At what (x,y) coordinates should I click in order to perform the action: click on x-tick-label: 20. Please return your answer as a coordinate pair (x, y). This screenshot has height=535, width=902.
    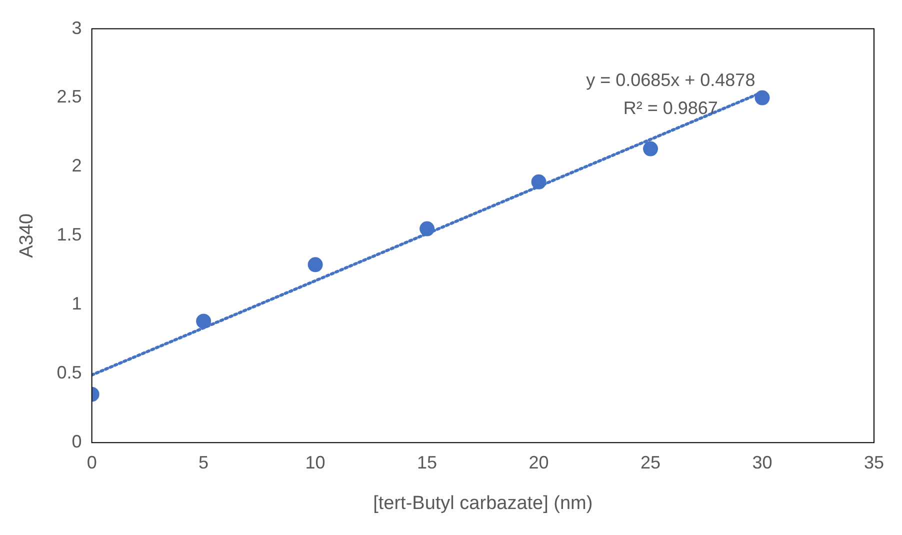
    Looking at the image, I should click on (538, 462).